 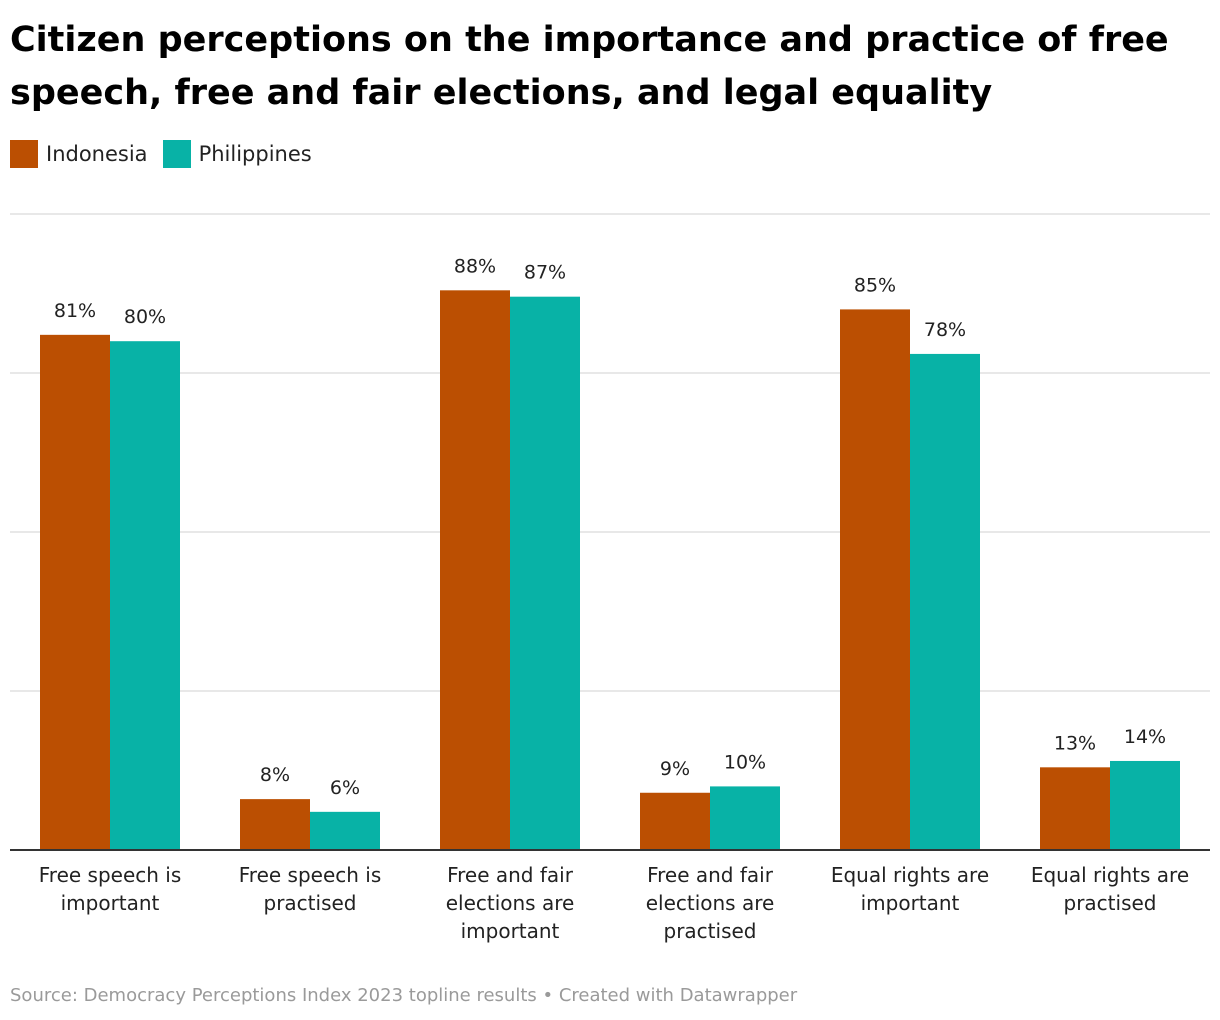 What do you see at coordinates (310, 875) in the screenshot?
I see `x-tick-label-2: Free speech is` at bounding box center [310, 875].